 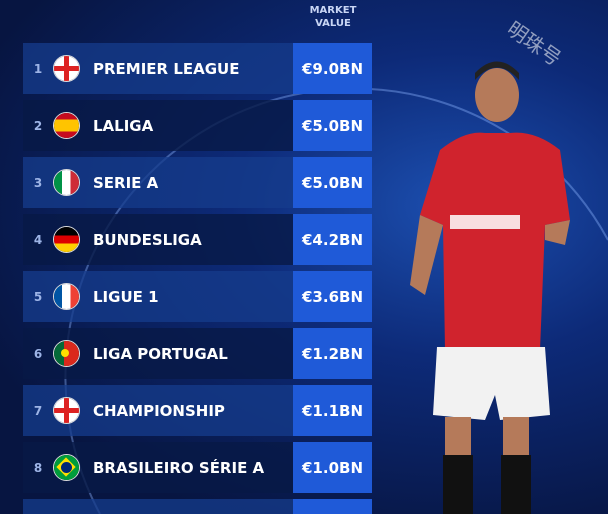 I want to click on league-row: 3 SERIE A, so click(x=158, y=182).